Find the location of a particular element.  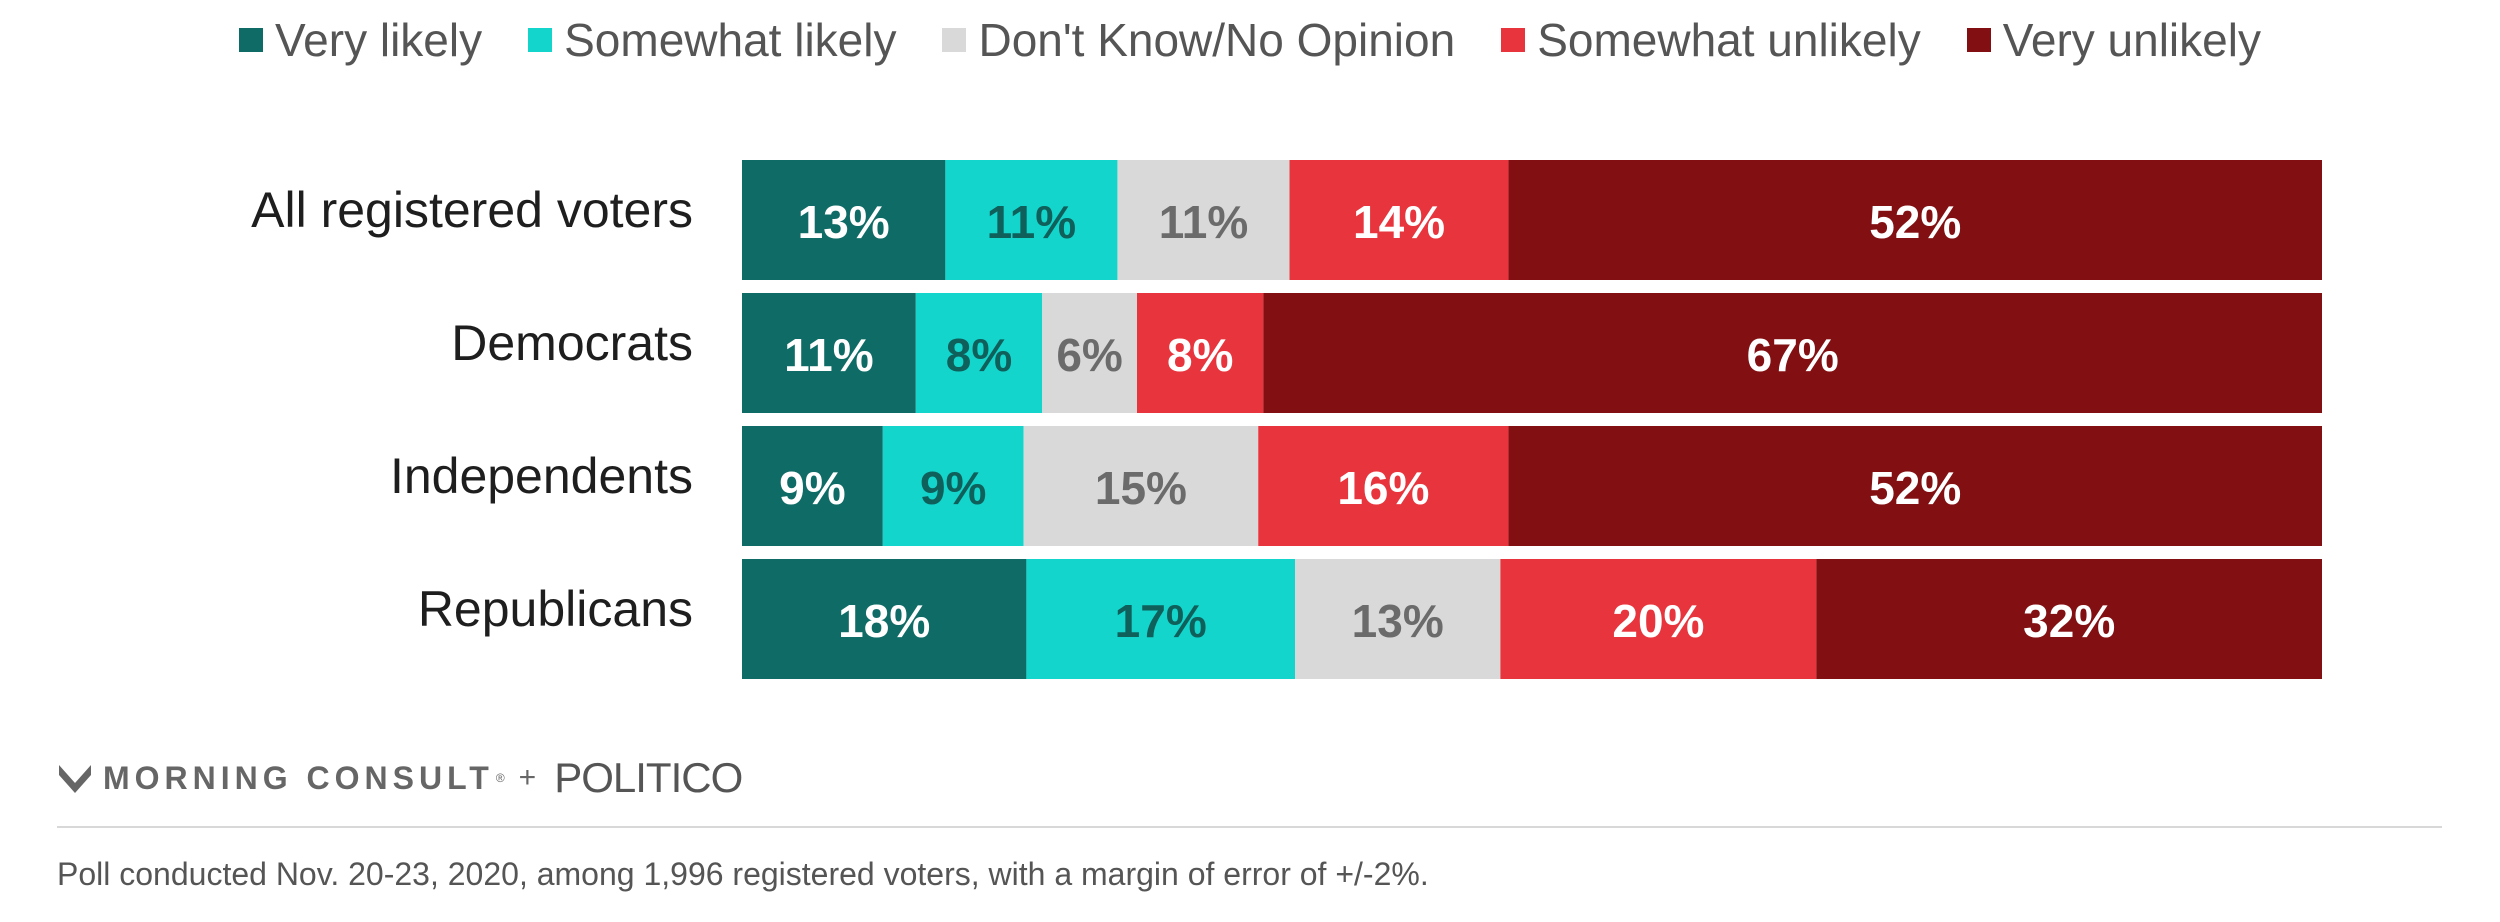

legend-item: Somewhat likely is located at coordinates (712, 40).